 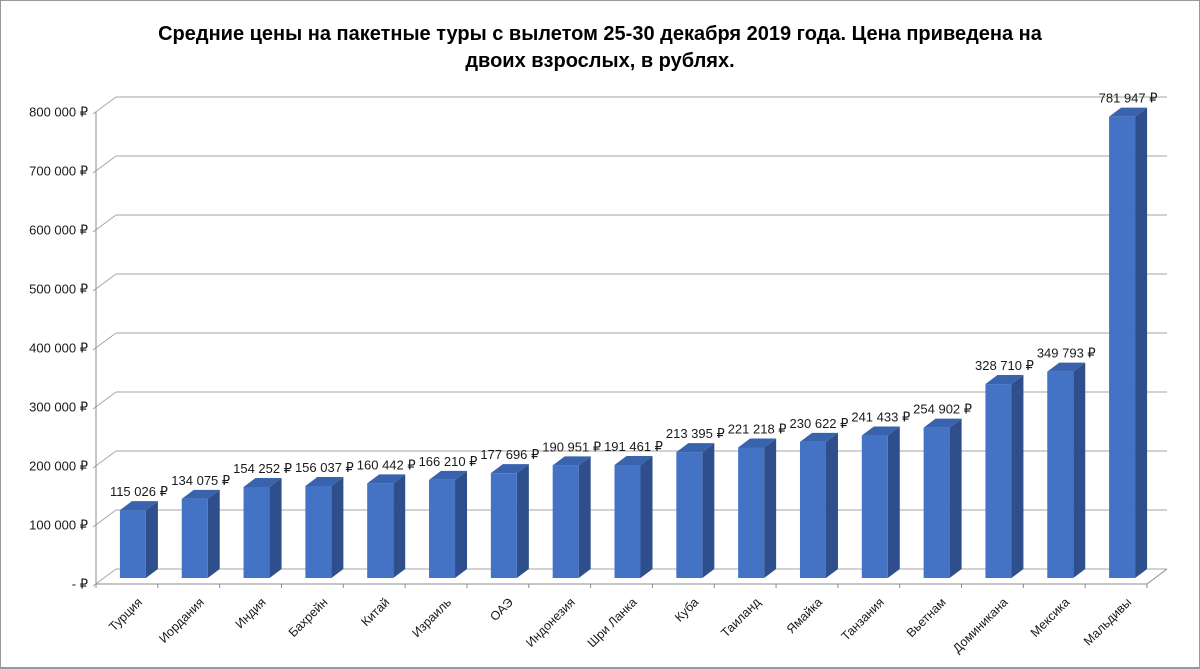 I want to click on category-label: Куба, so click(x=686, y=609).